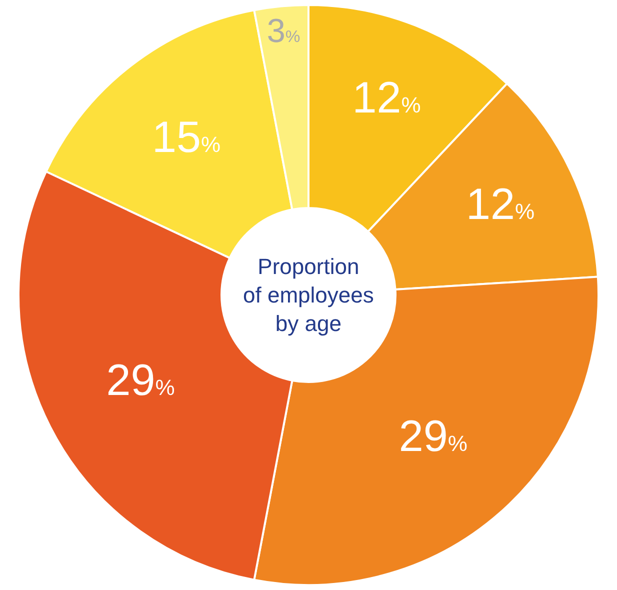 Image resolution: width=617 pixels, height=590 pixels. Describe the element at coordinates (186, 137) in the screenshot. I see `data-label: 15%` at that location.